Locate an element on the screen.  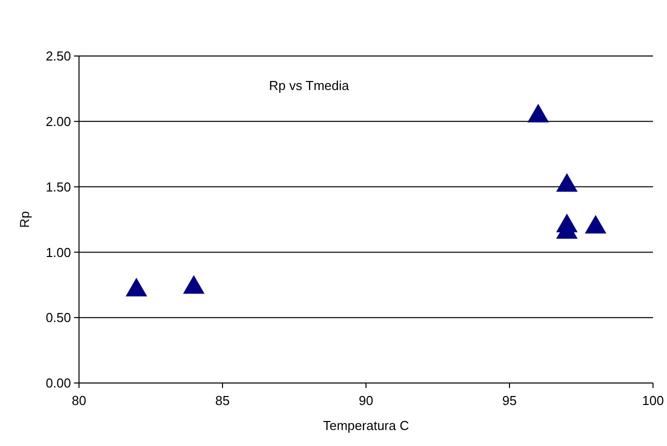
x-tick-label: 100 is located at coordinates (653, 400).